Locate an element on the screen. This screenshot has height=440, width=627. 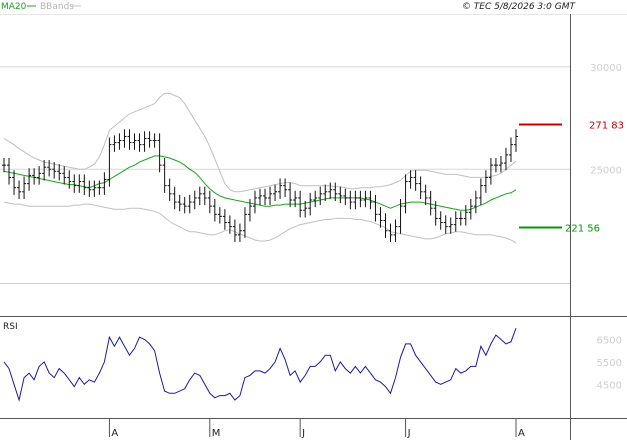
price-tick-label-1: 25000 is located at coordinates (606, 170).